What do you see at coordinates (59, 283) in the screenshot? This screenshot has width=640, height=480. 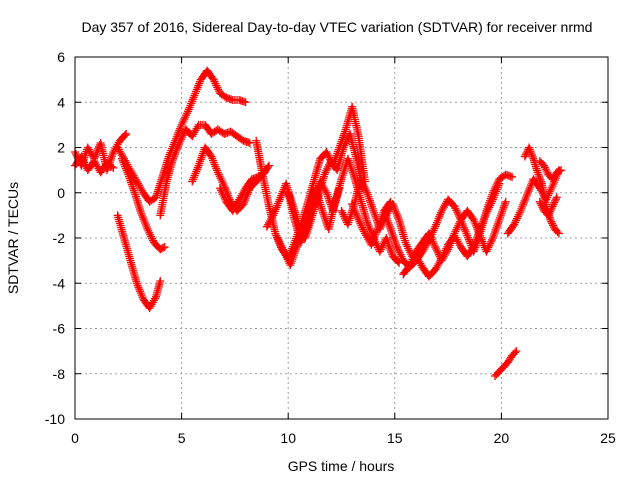 I see `y-tick-label: -4` at bounding box center [59, 283].